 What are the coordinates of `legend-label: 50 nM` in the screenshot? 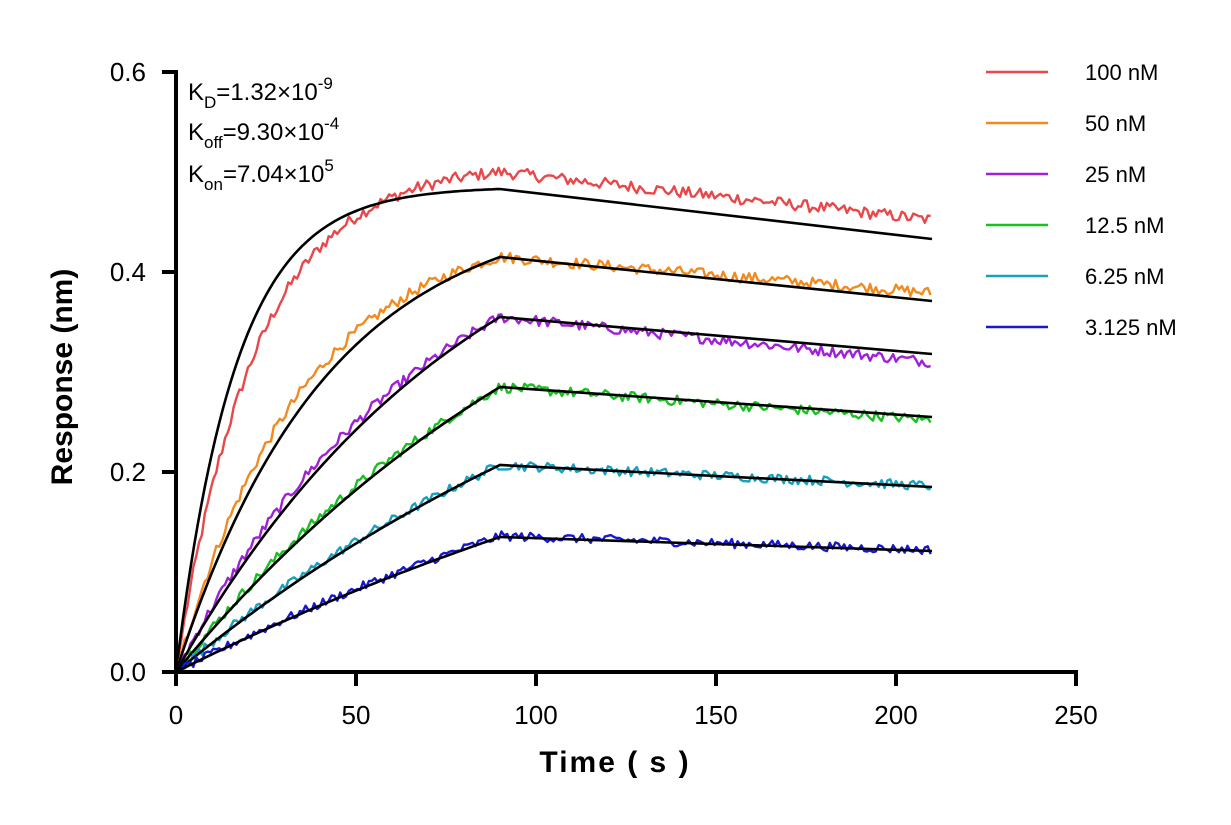 It's located at (1115, 123).